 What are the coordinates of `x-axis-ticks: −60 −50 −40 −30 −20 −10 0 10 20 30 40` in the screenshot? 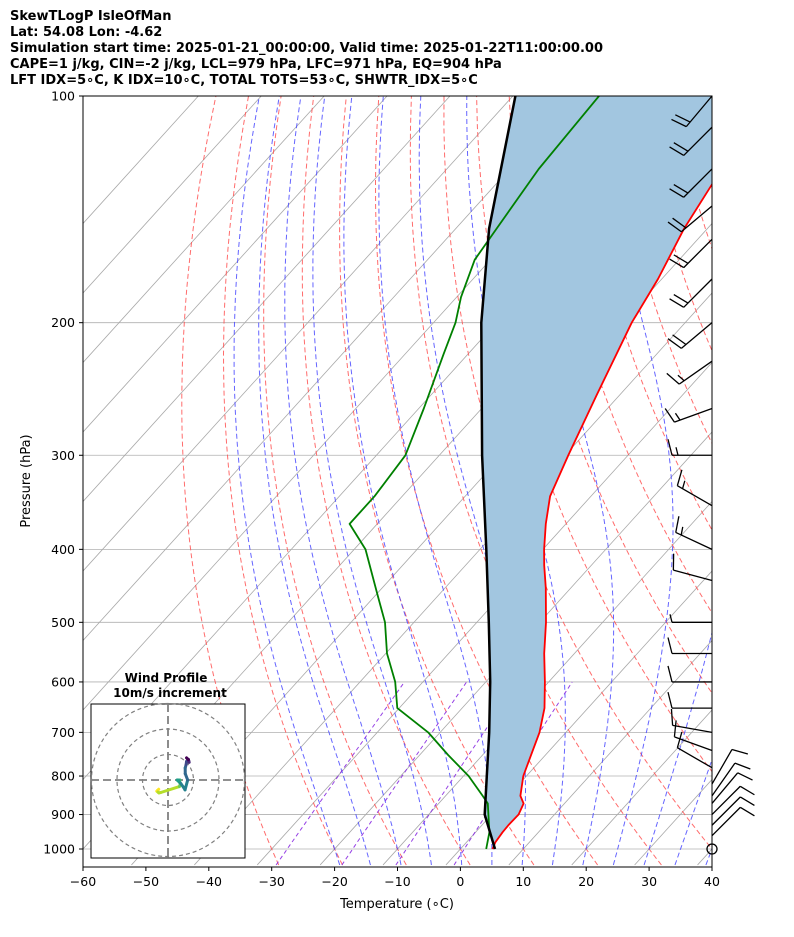 It's located at (395, 878).